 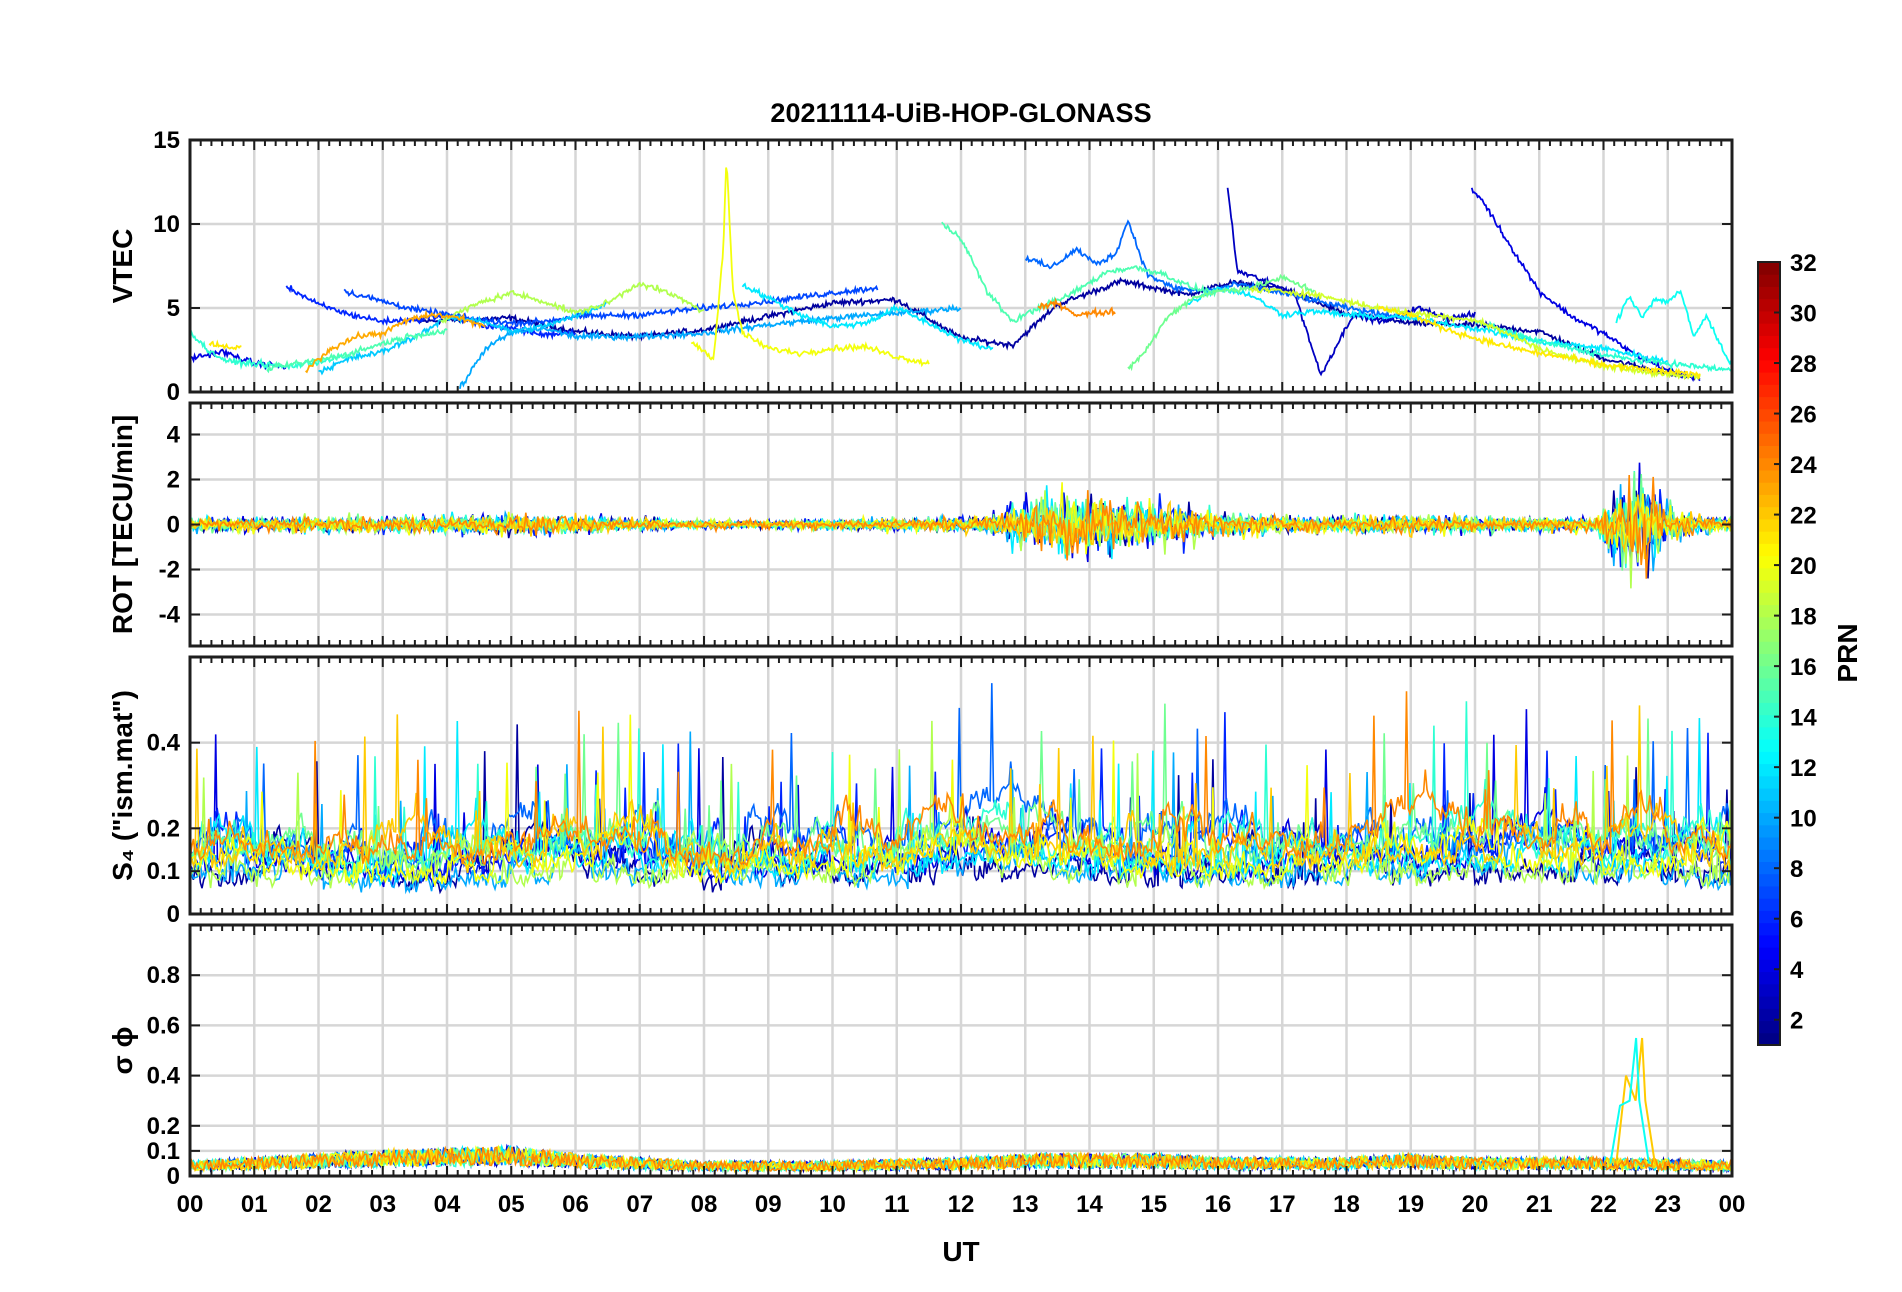 What do you see at coordinates (163, 1126) in the screenshot?
I see `sigma_phi-y-tick-label: 0.2` at bounding box center [163, 1126].